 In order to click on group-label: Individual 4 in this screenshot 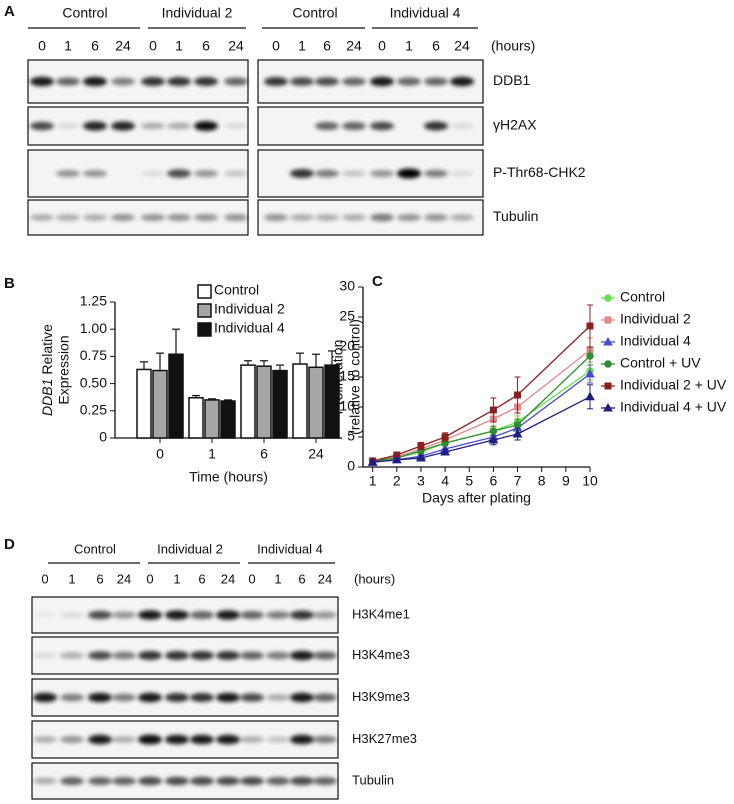, I will do `click(425, 13)`.